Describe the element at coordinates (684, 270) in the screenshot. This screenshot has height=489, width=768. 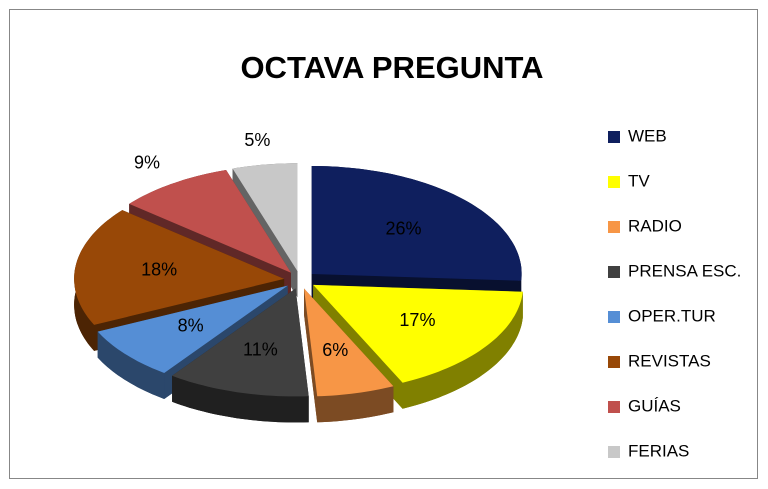
I see `legend-label: PRENSA ESC.` at that location.